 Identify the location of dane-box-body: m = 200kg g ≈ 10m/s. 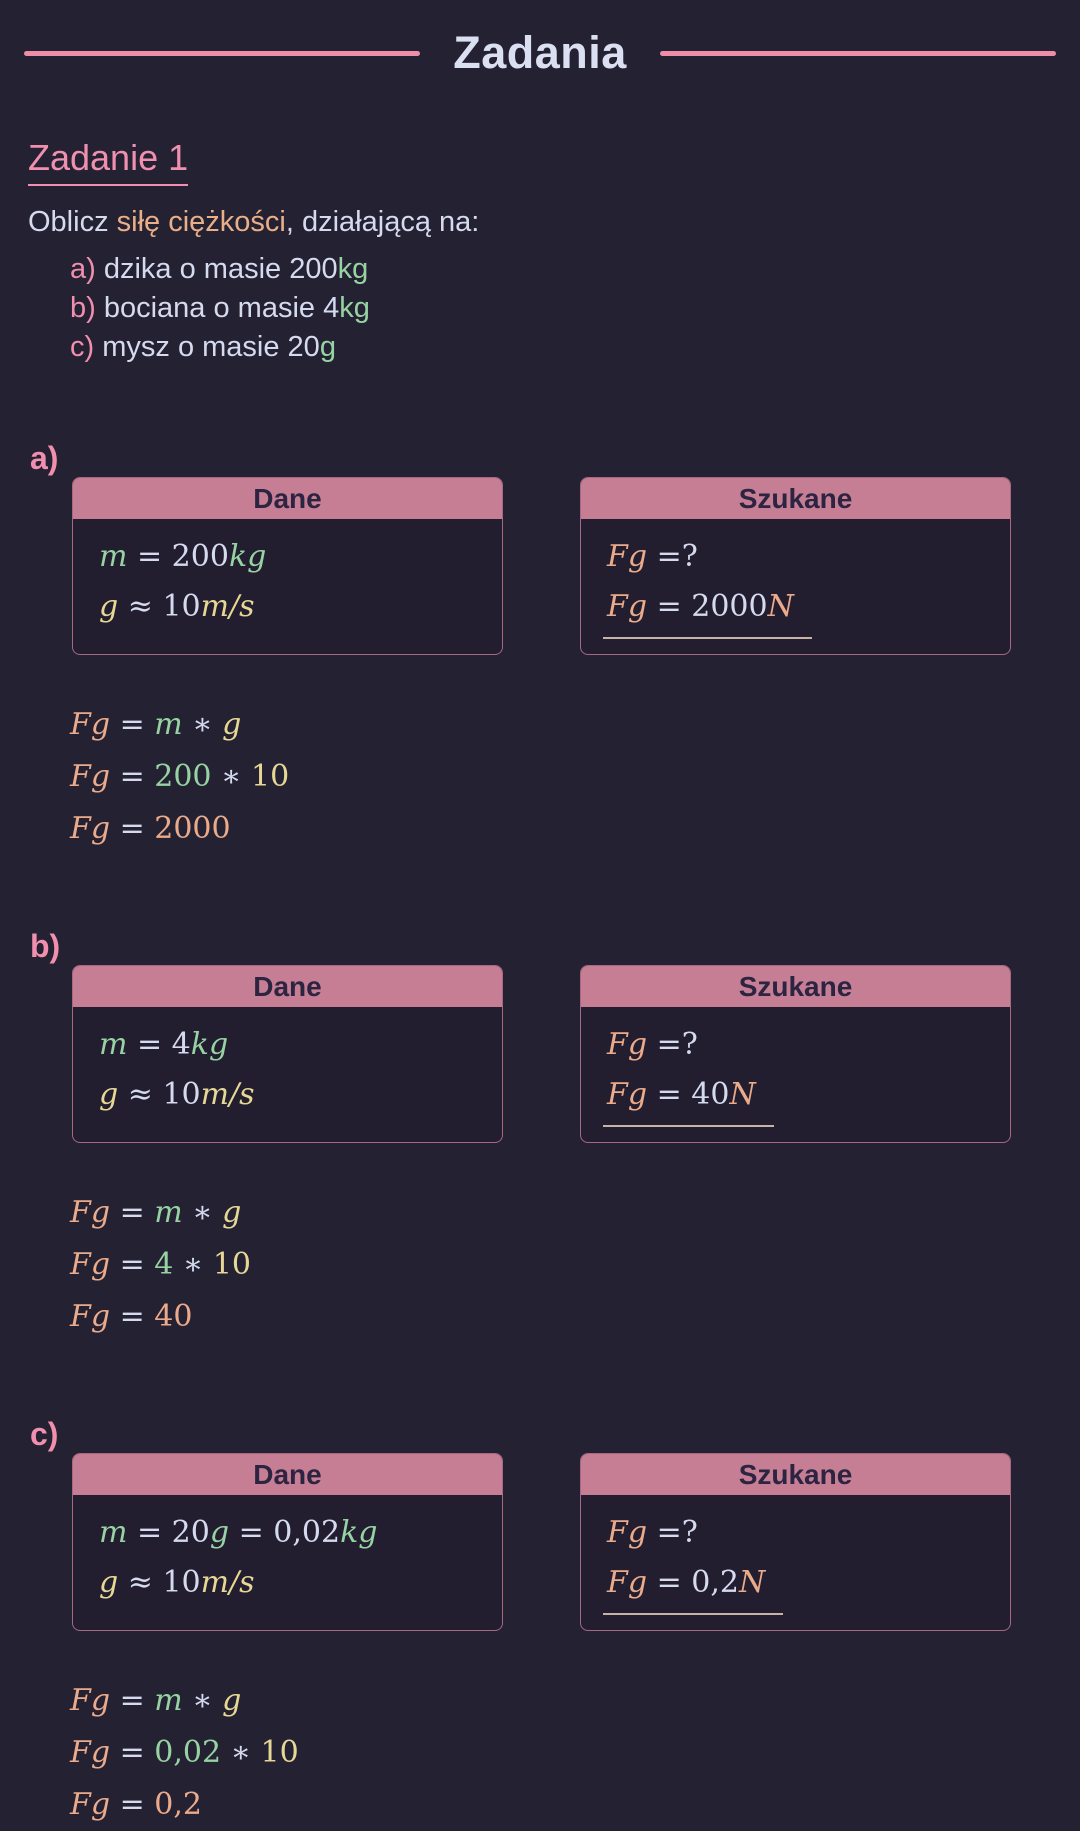
(287, 583).